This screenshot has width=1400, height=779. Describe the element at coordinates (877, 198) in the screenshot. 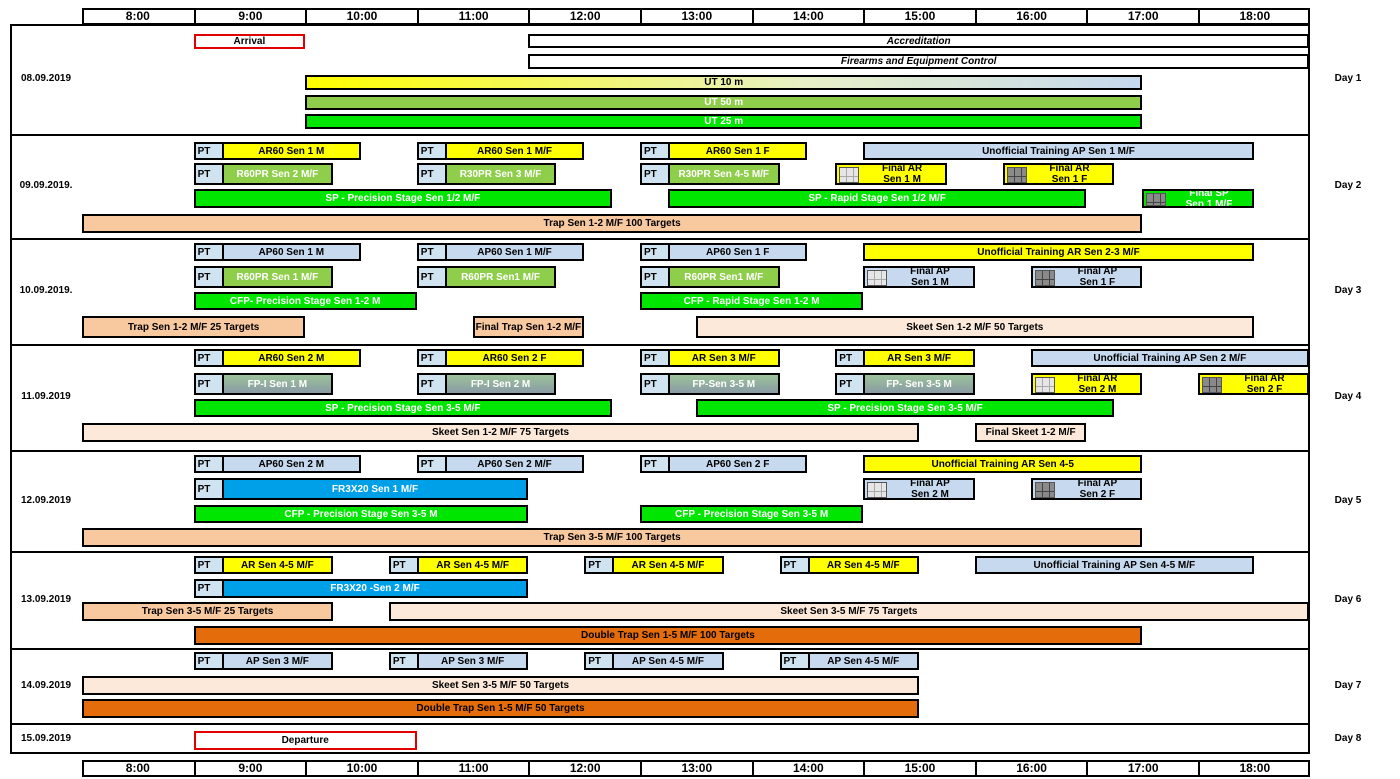

I see `schedule-event: SP - Rapid Stage Sen 1/2 M/F` at that location.